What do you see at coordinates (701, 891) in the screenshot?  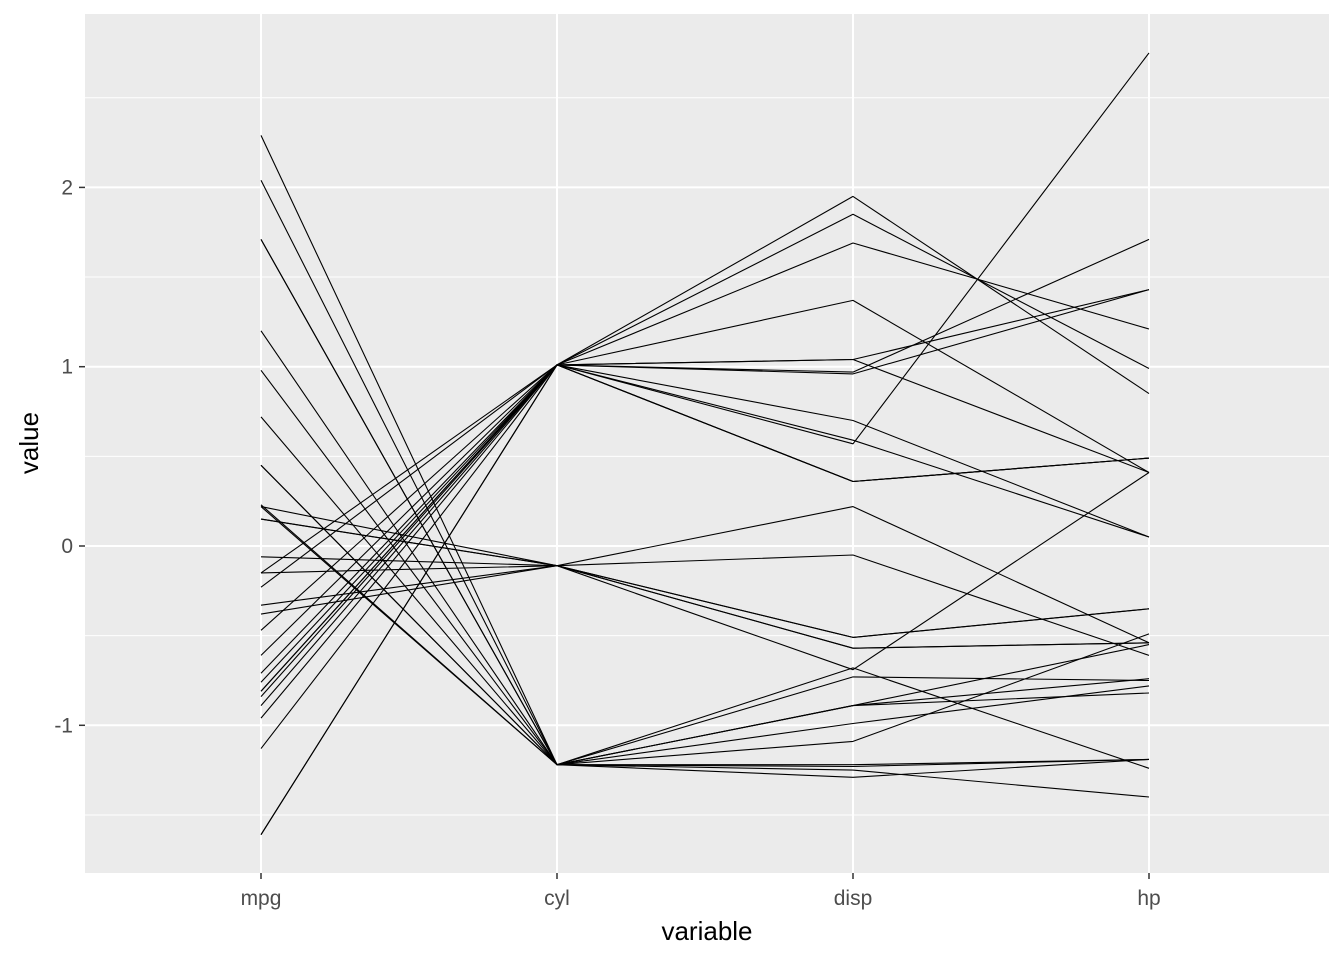 I see `x-axis-ticks: mpg cyl disp hp` at bounding box center [701, 891].